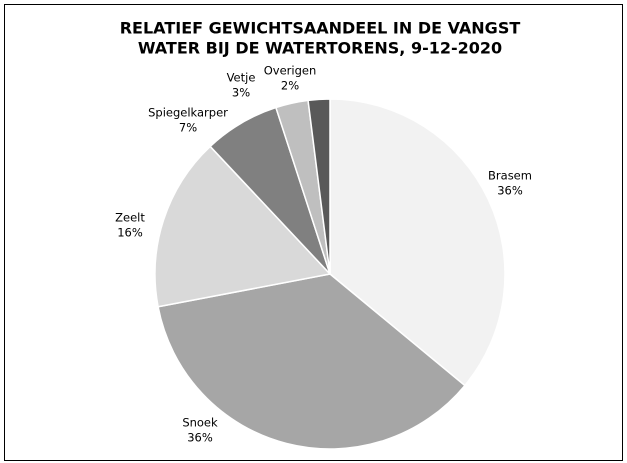 This screenshot has width=627, height=463. Describe the element at coordinates (241, 78) in the screenshot. I see `slice-label: Vetje` at that location.